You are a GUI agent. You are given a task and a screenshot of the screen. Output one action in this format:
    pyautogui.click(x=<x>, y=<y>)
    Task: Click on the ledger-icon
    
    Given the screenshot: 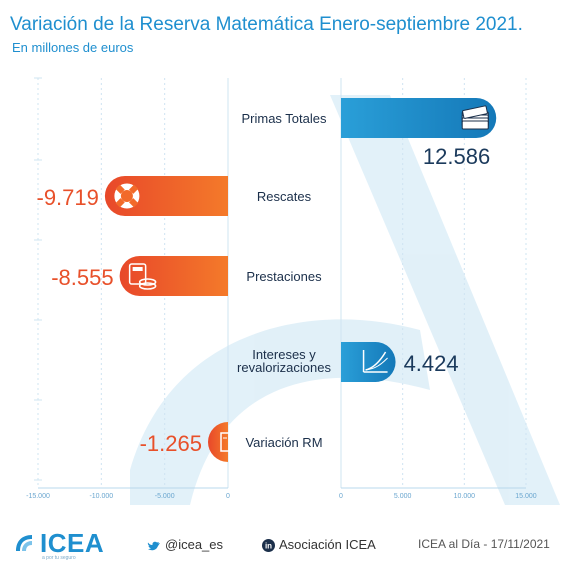 What is the action you would take?
    pyautogui.click(x=230, y=442)
    